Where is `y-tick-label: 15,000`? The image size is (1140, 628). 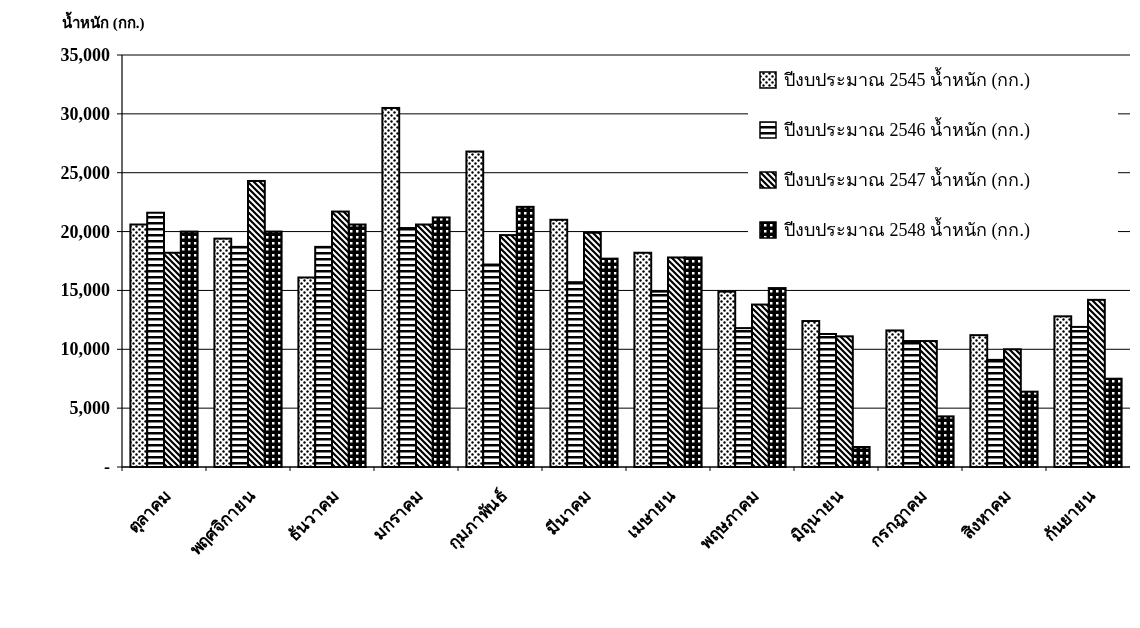 y-tick-label: 15,000 is located at coordinates (85, 290).